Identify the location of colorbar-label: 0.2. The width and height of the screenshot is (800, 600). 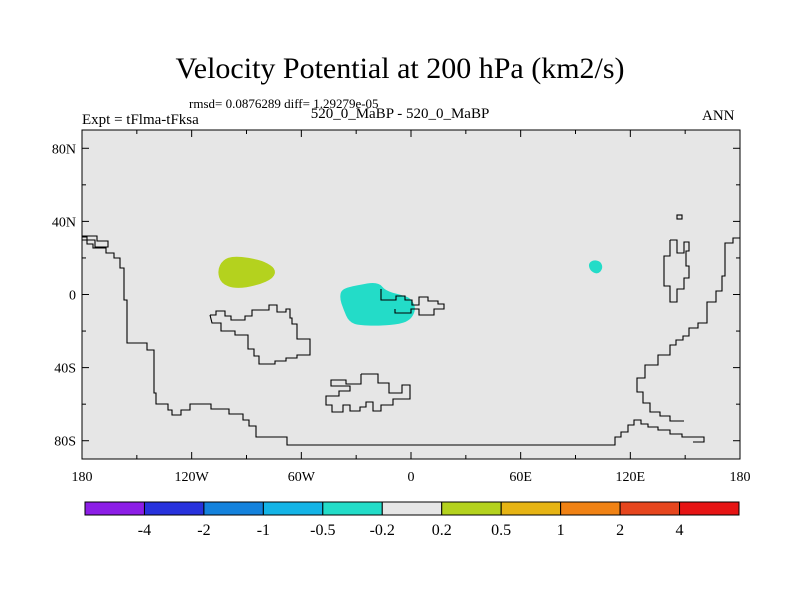
(442, 530).